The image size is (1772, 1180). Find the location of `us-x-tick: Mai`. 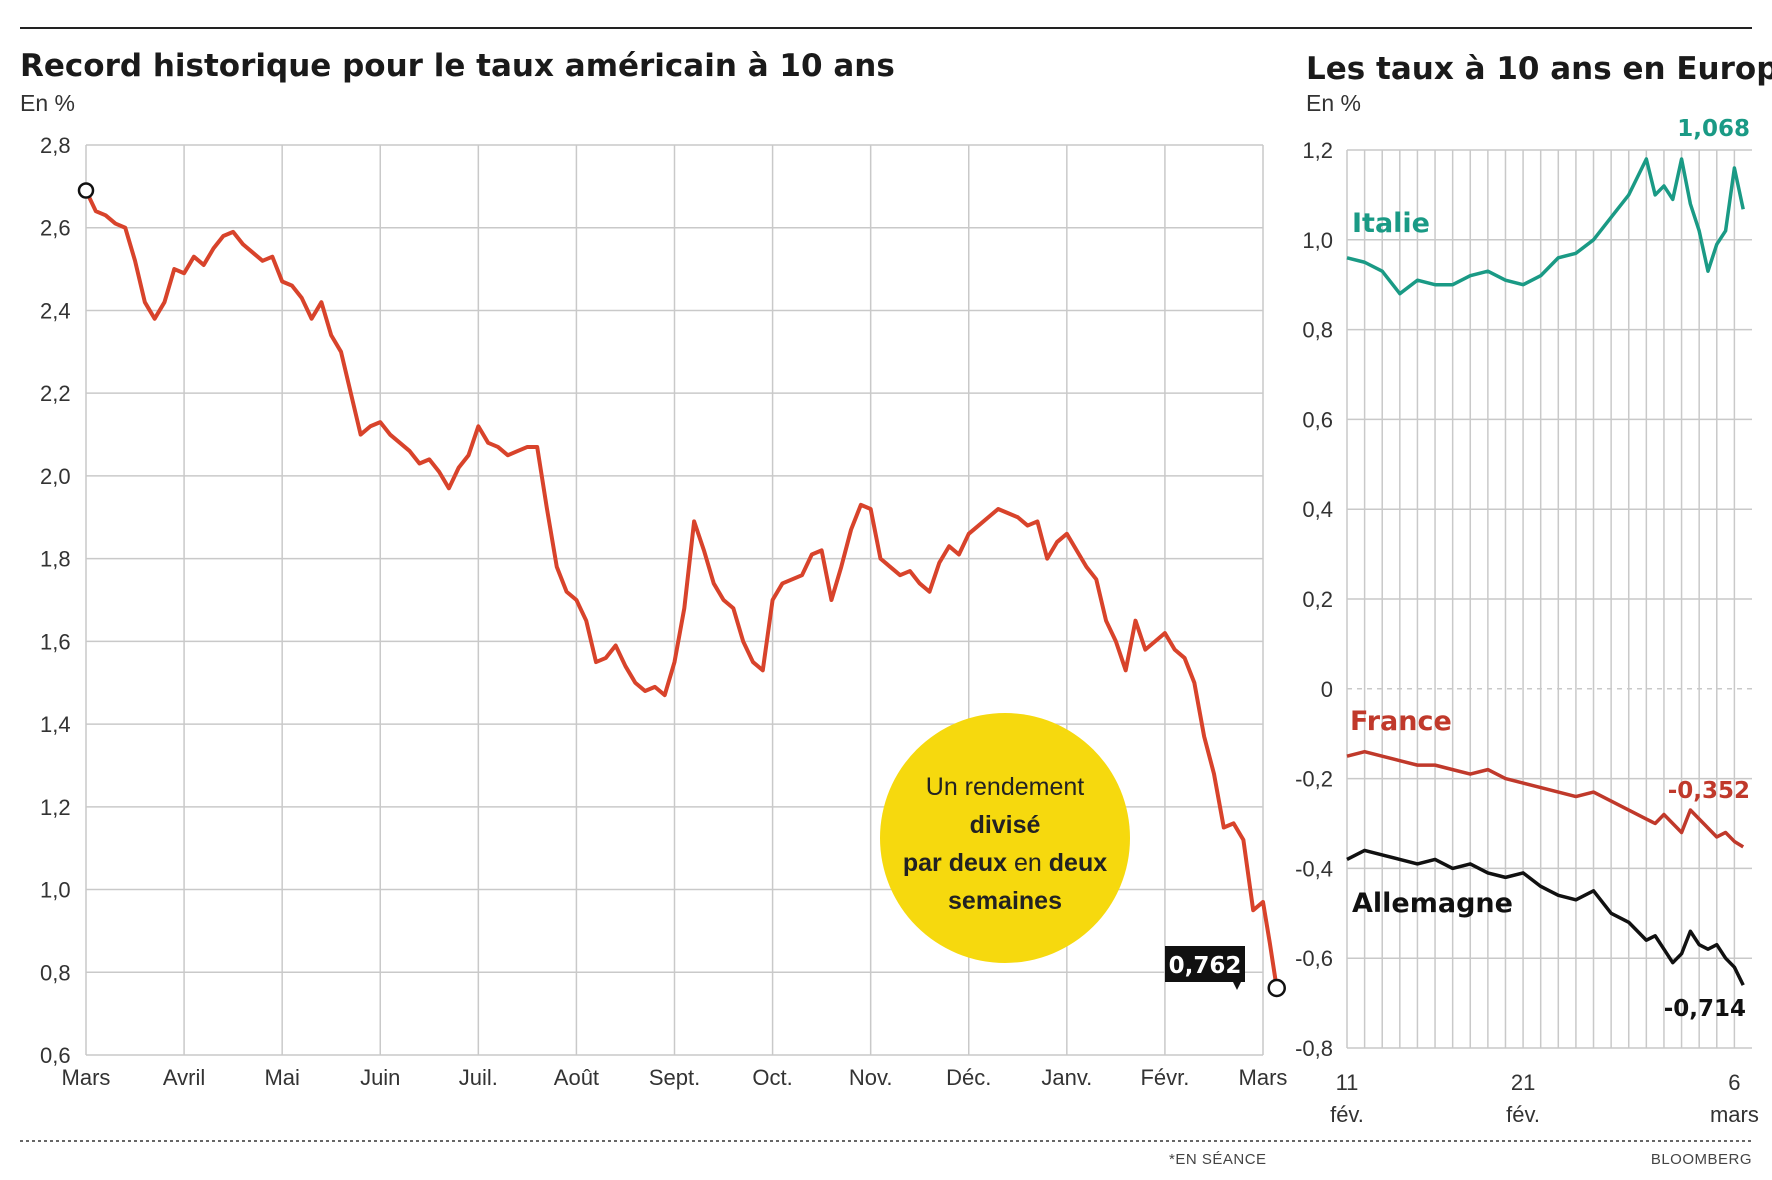

us-x-tick: Mai is located at coordinates (281, 1077).